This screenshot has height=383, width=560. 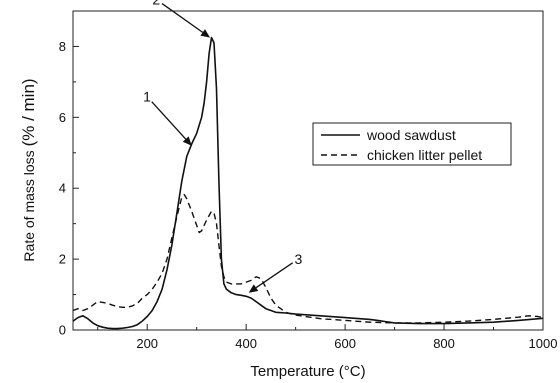 What do you see at coordinates (327, 337) in the screenshot?
I see `x-axis: 200 400 600 800 1000` at bounding box center [327, 337].